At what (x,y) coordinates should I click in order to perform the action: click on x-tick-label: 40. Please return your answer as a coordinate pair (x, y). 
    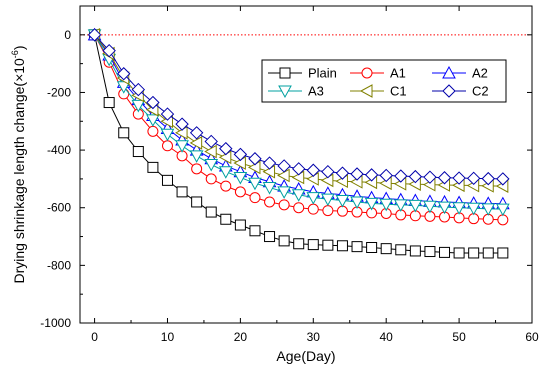
    Looking at the image, I should click on (387, 337).